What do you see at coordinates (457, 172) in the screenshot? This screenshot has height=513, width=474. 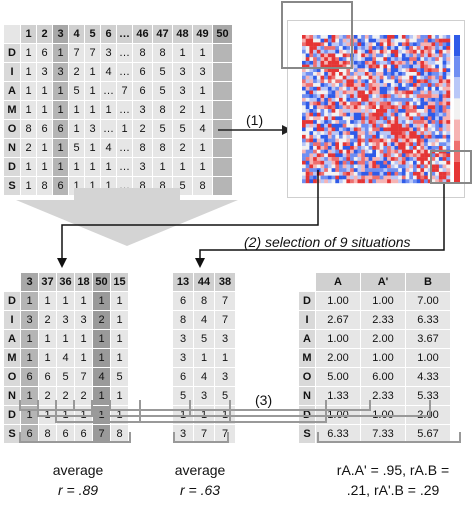 I see `heatmap-colorbar-segment` at bounding box center [457, 172].